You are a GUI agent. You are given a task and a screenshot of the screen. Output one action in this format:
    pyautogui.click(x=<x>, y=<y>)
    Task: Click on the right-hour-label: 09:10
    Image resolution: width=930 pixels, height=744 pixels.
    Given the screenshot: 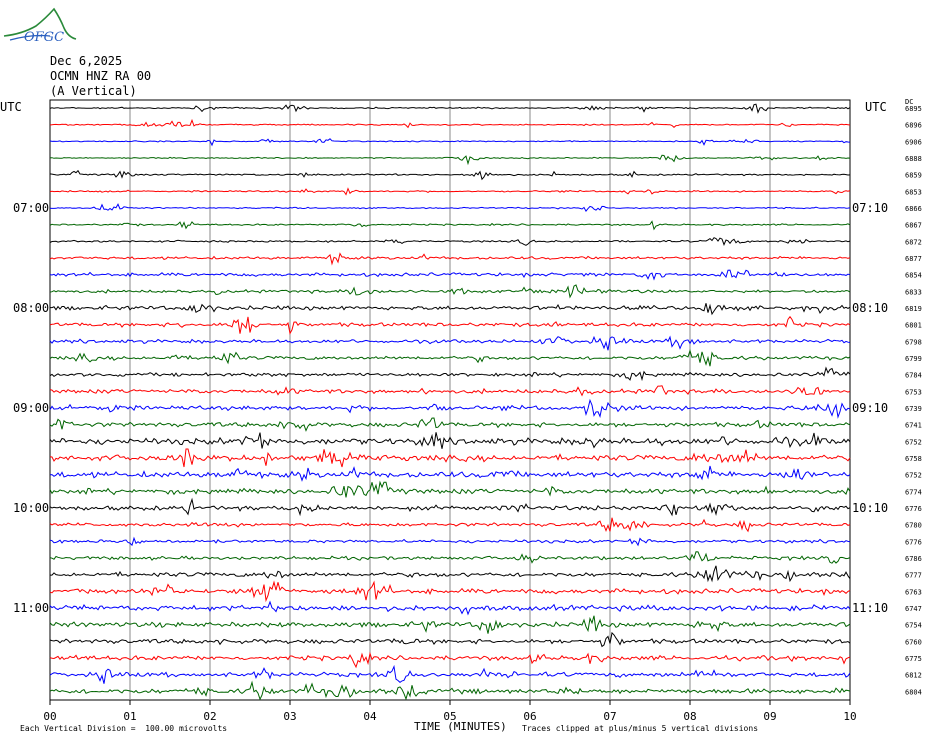 What is the action you would take?
    pyautogui.click(x=870, y=408)
    